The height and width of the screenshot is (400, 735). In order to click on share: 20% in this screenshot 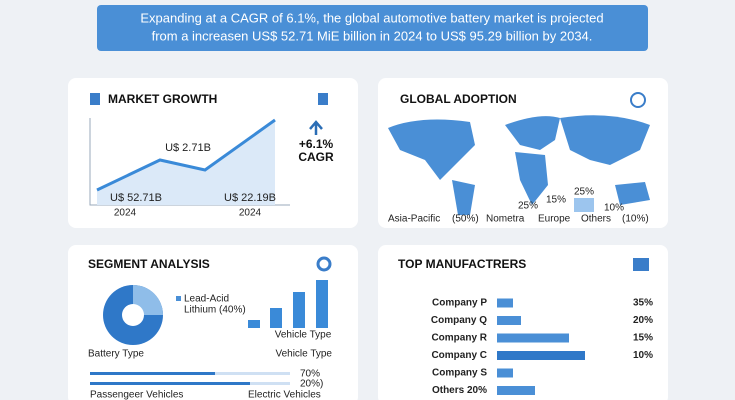, I will do `click(643, 320)`.